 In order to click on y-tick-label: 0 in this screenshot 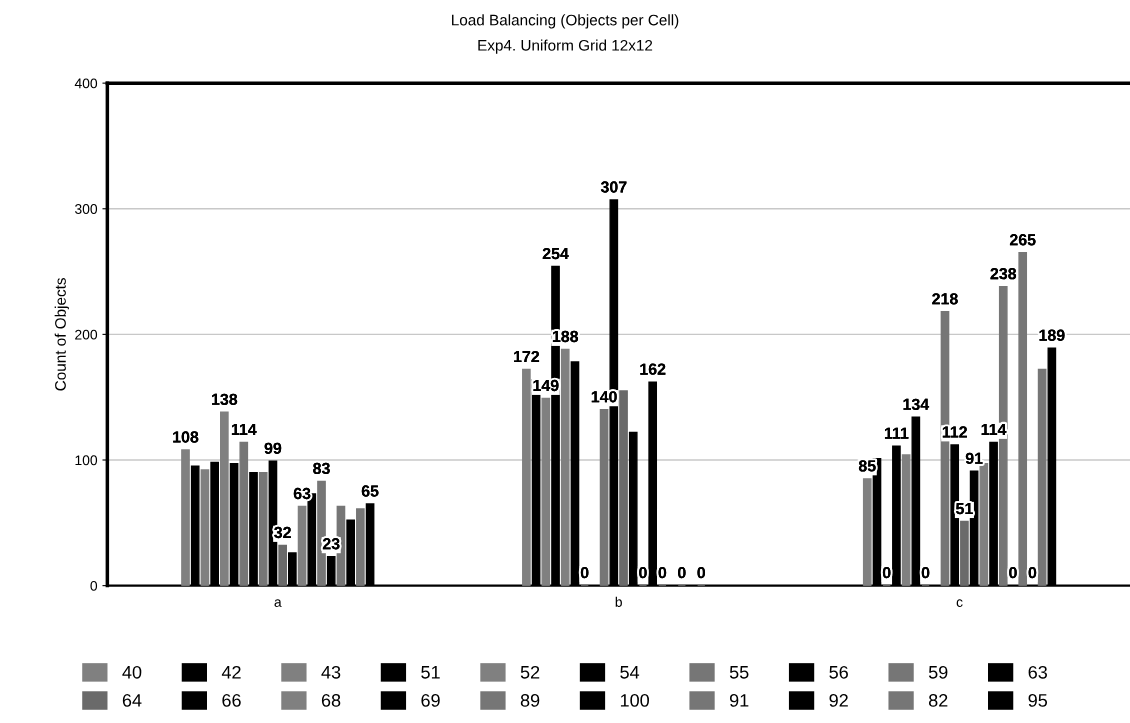, I will do `click(94, 585)`.